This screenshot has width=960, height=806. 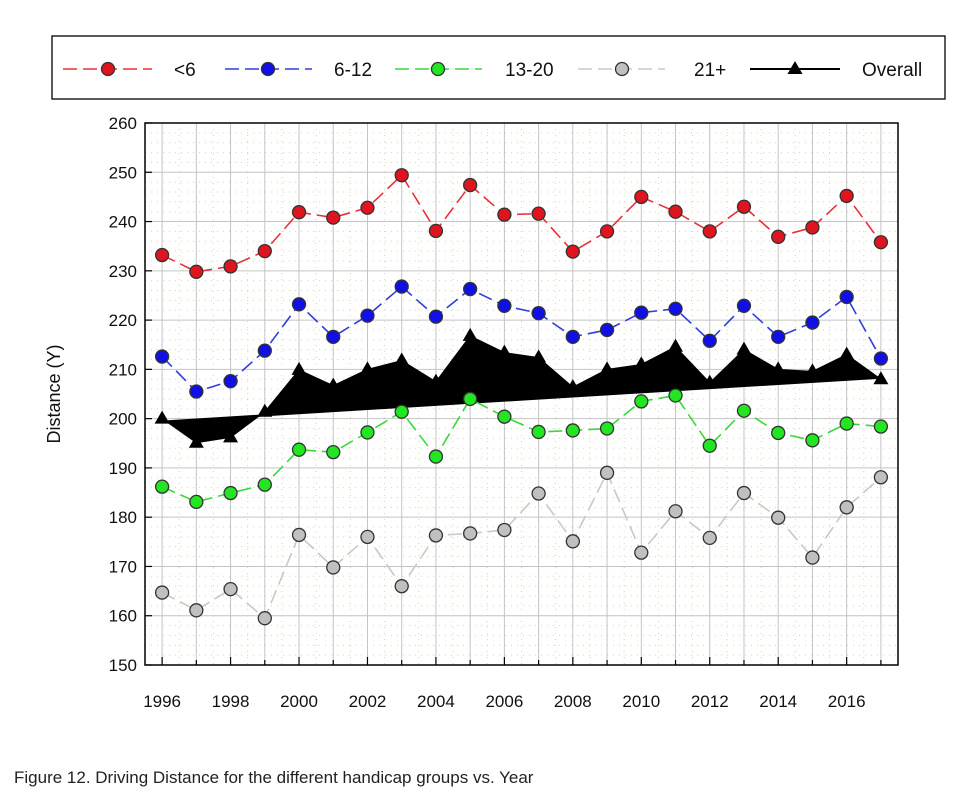 What do you see at coordinates (231, 701) in the screenshot?
I see `x-tick-label: 1998` at bounding box center [231, 701].